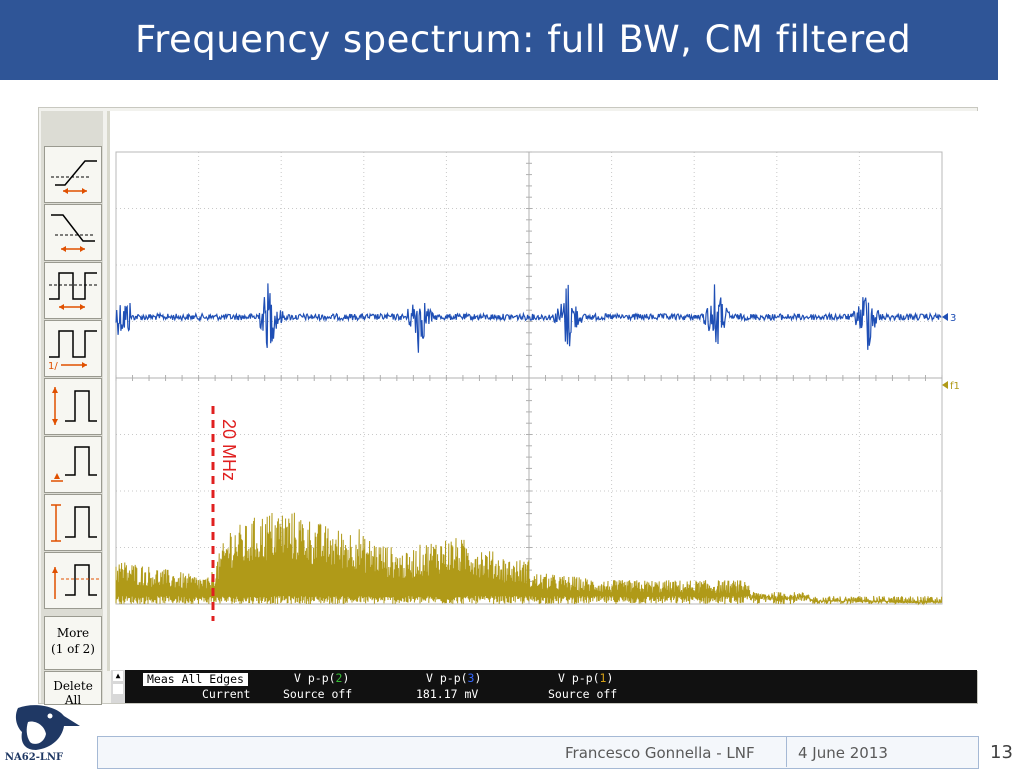 The width and height of the screenshot is (1024, 769). I want to click on rise-time-button, so click(73, 174).